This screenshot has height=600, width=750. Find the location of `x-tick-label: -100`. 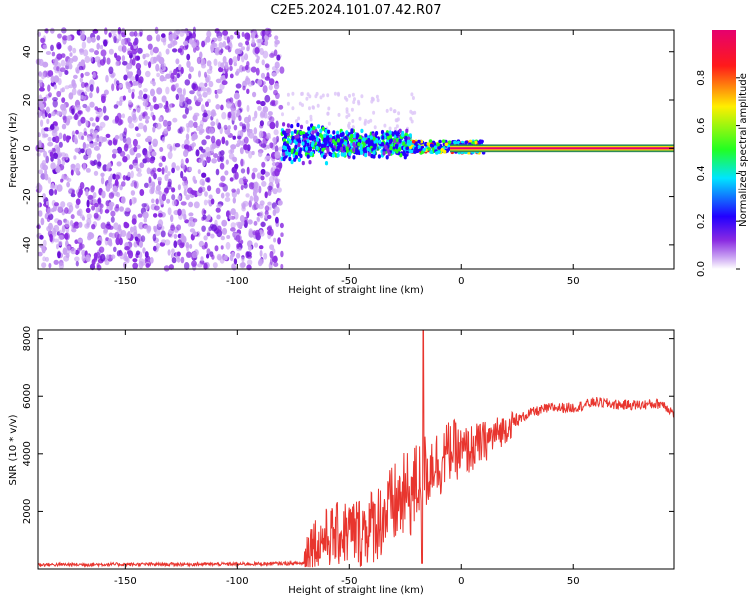

x-tick-label: -100 is located at coordinates (237, 281).